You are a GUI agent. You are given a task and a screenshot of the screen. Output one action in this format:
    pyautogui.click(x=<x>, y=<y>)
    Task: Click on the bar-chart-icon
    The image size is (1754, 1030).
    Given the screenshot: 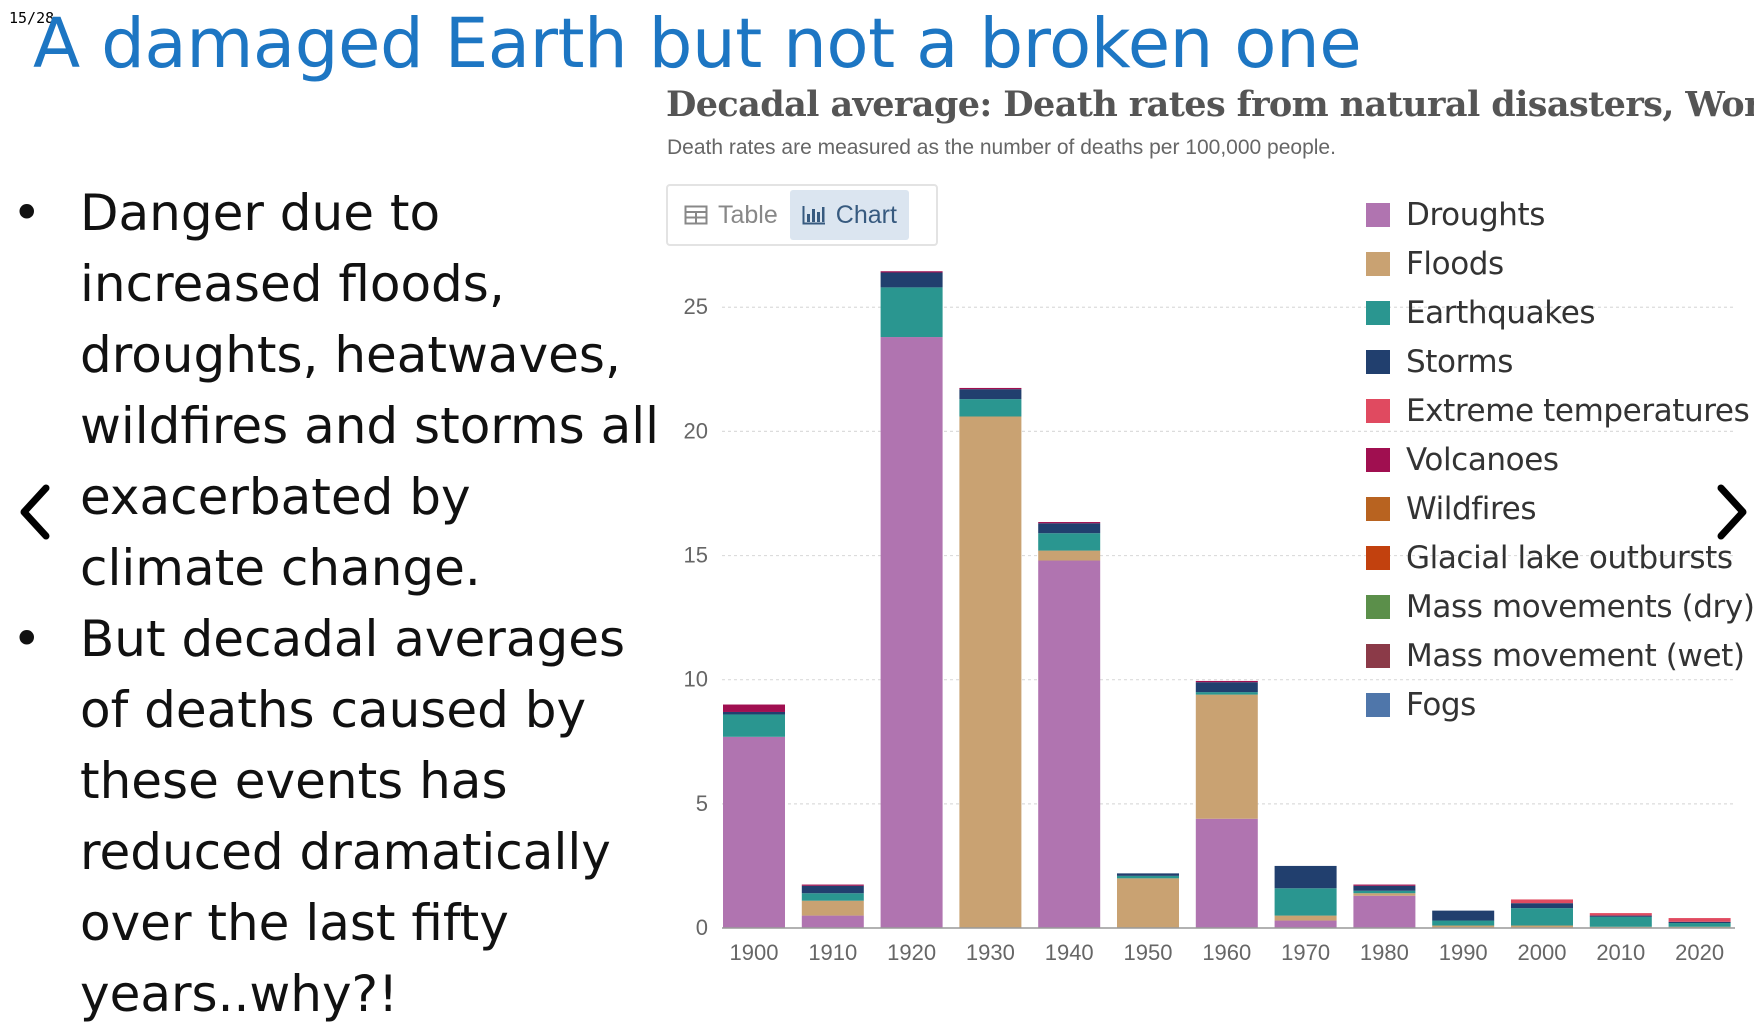 What is the action you would take?
    pyautogui.click(x=813, y=215)
    